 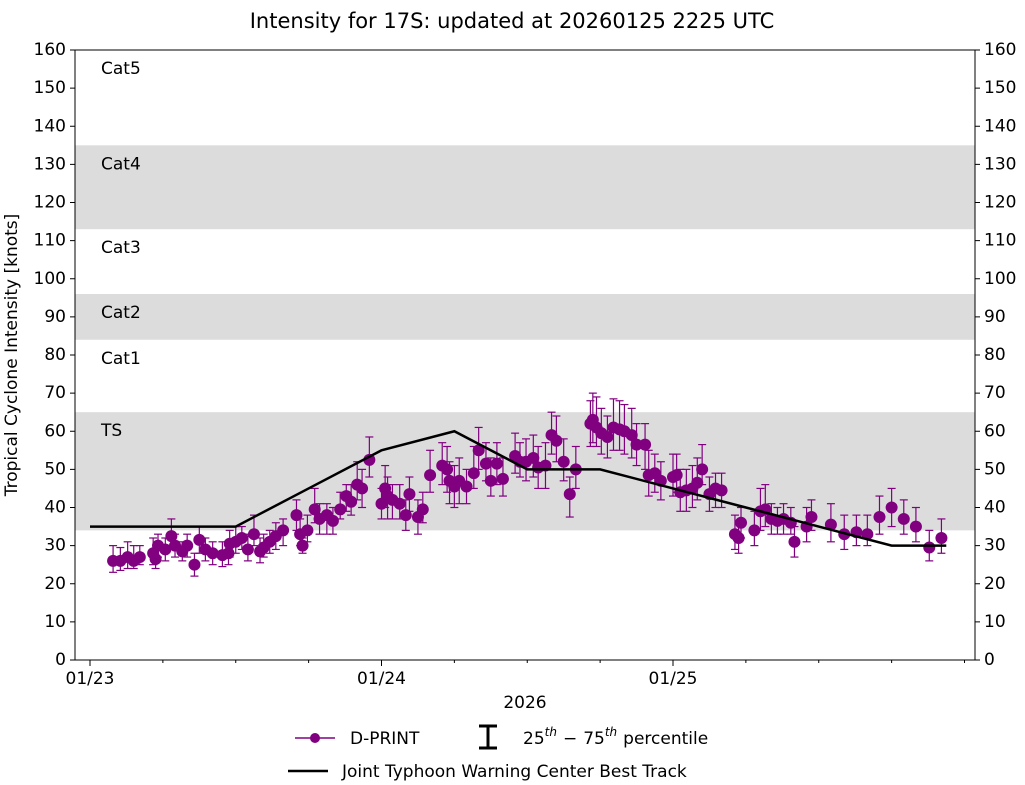 I want to click on y-tick-label: 90, so click(x=55, y=317).